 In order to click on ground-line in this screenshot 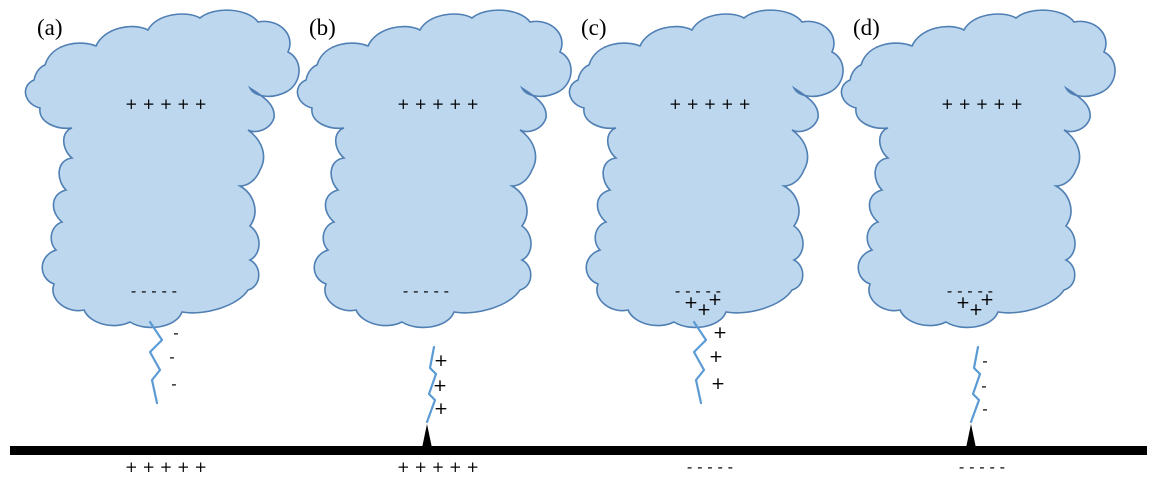, I will do `click(578, 450)`.